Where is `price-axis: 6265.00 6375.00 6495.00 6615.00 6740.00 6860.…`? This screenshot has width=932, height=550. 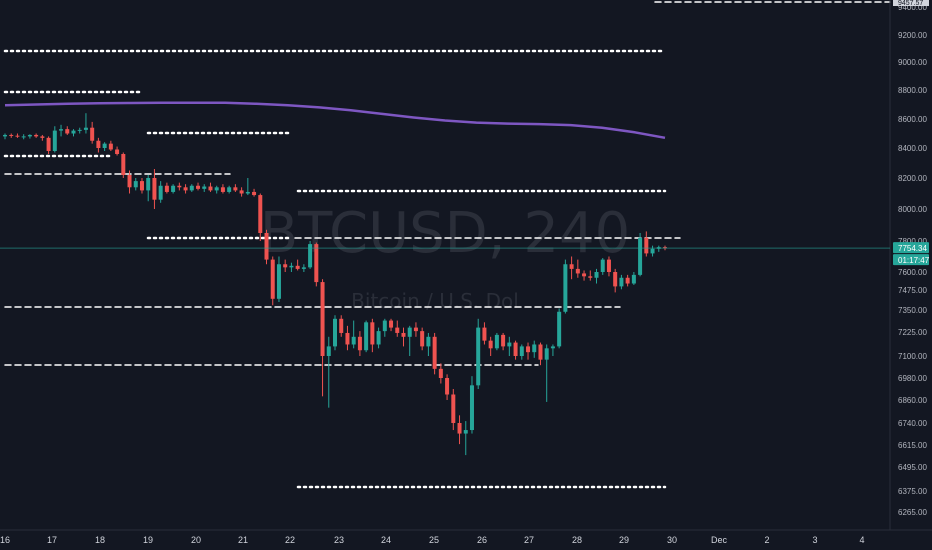 price-axis: 6265.00 6375.00 6495.00 6615.00 6740.00 6860.… is located at coordinates (912, 260).